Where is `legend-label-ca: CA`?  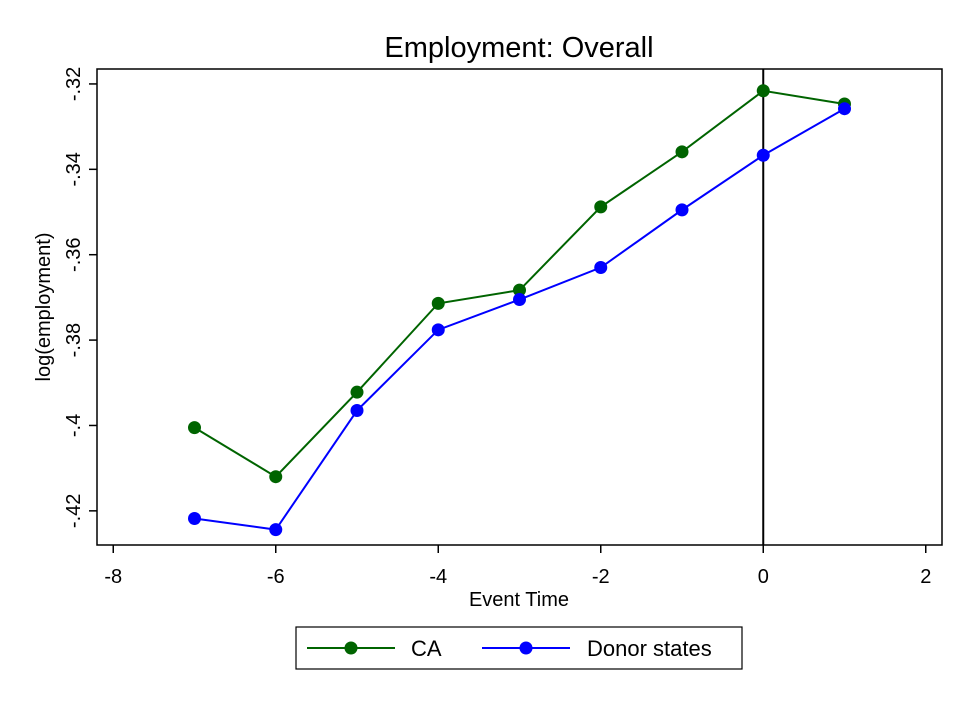
legend-label-ca: CA is located at coordinates (426, 648).